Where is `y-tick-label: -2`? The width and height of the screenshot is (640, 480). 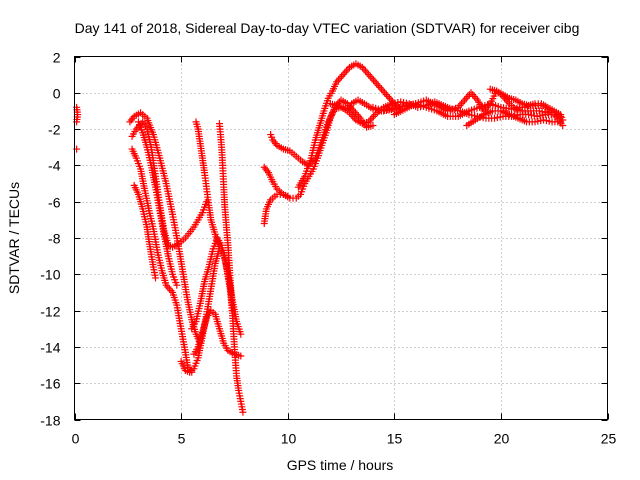 y-tick-label: -2 is located at coordinates (54, 130).